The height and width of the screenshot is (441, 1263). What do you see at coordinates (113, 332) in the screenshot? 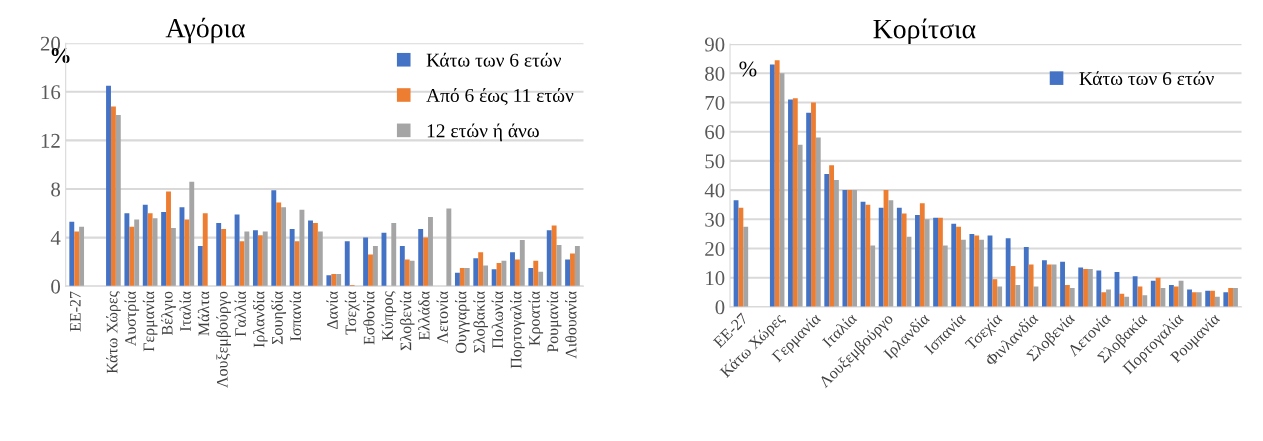
I see `x-tick-label: Κάτω Χώρες` at bounding box center [113, 332].